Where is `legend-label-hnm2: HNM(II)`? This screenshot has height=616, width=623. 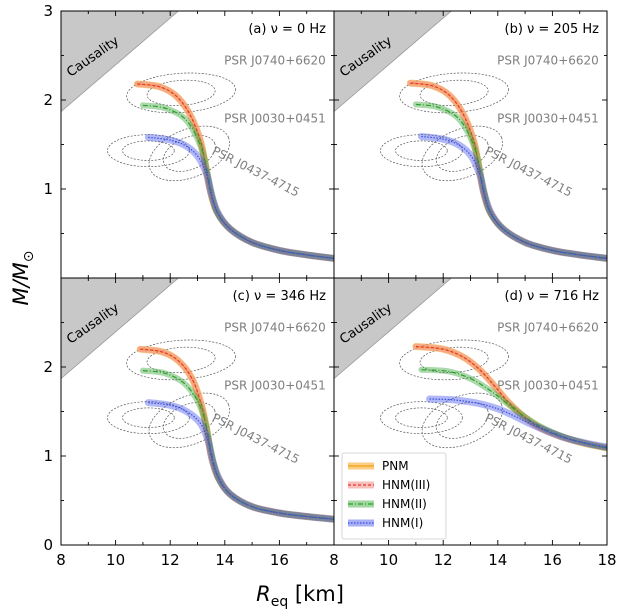
legend-label-hnm2: HNM(II) is located at coordinates (404, 504).